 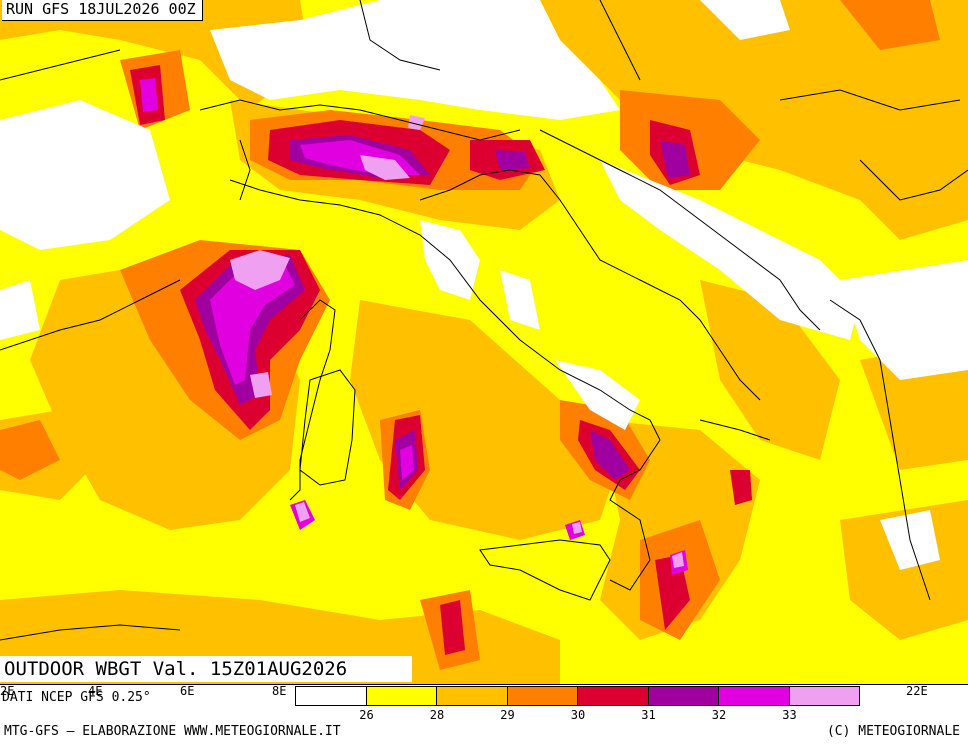 I want to click on lon-label-6e: 6E, so click(x=187, y=691).